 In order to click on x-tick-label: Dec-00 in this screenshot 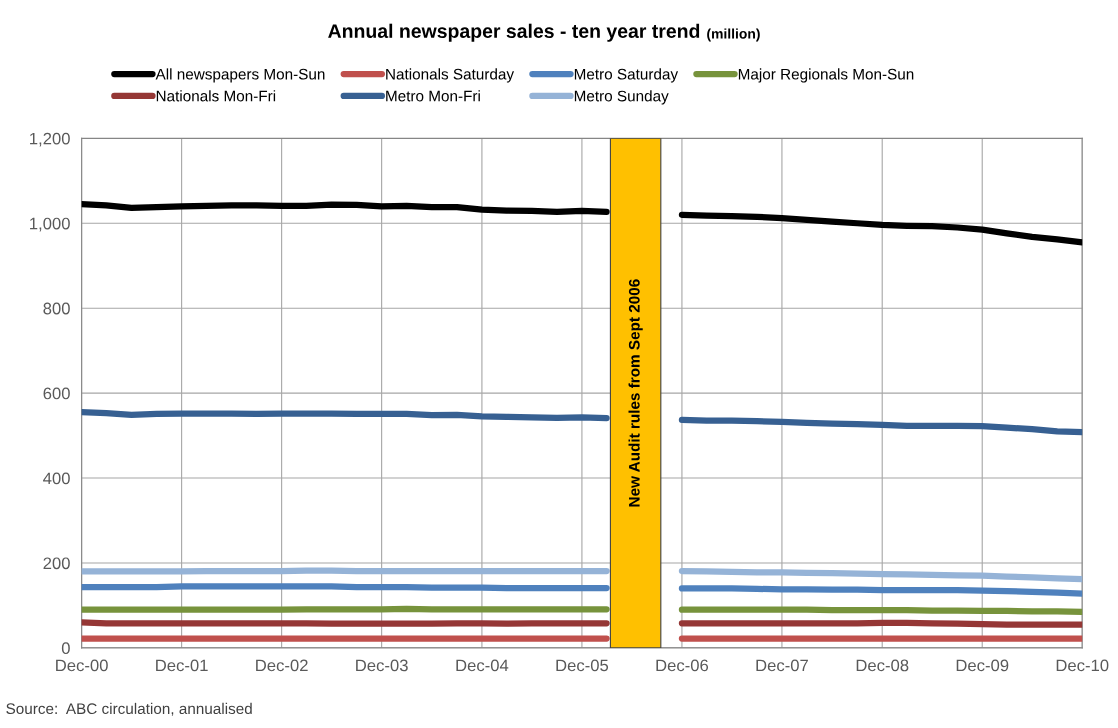, I will do `click(82, 665)`.